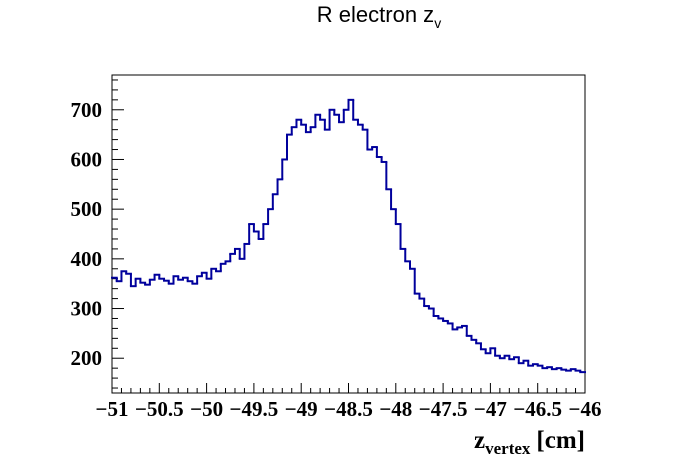 This screenshot has width=696, height=472. What do you see at coordinates (87, 209) in the screenshot?
I see `y-tick-label: 500` at bounding box center [87, 209].